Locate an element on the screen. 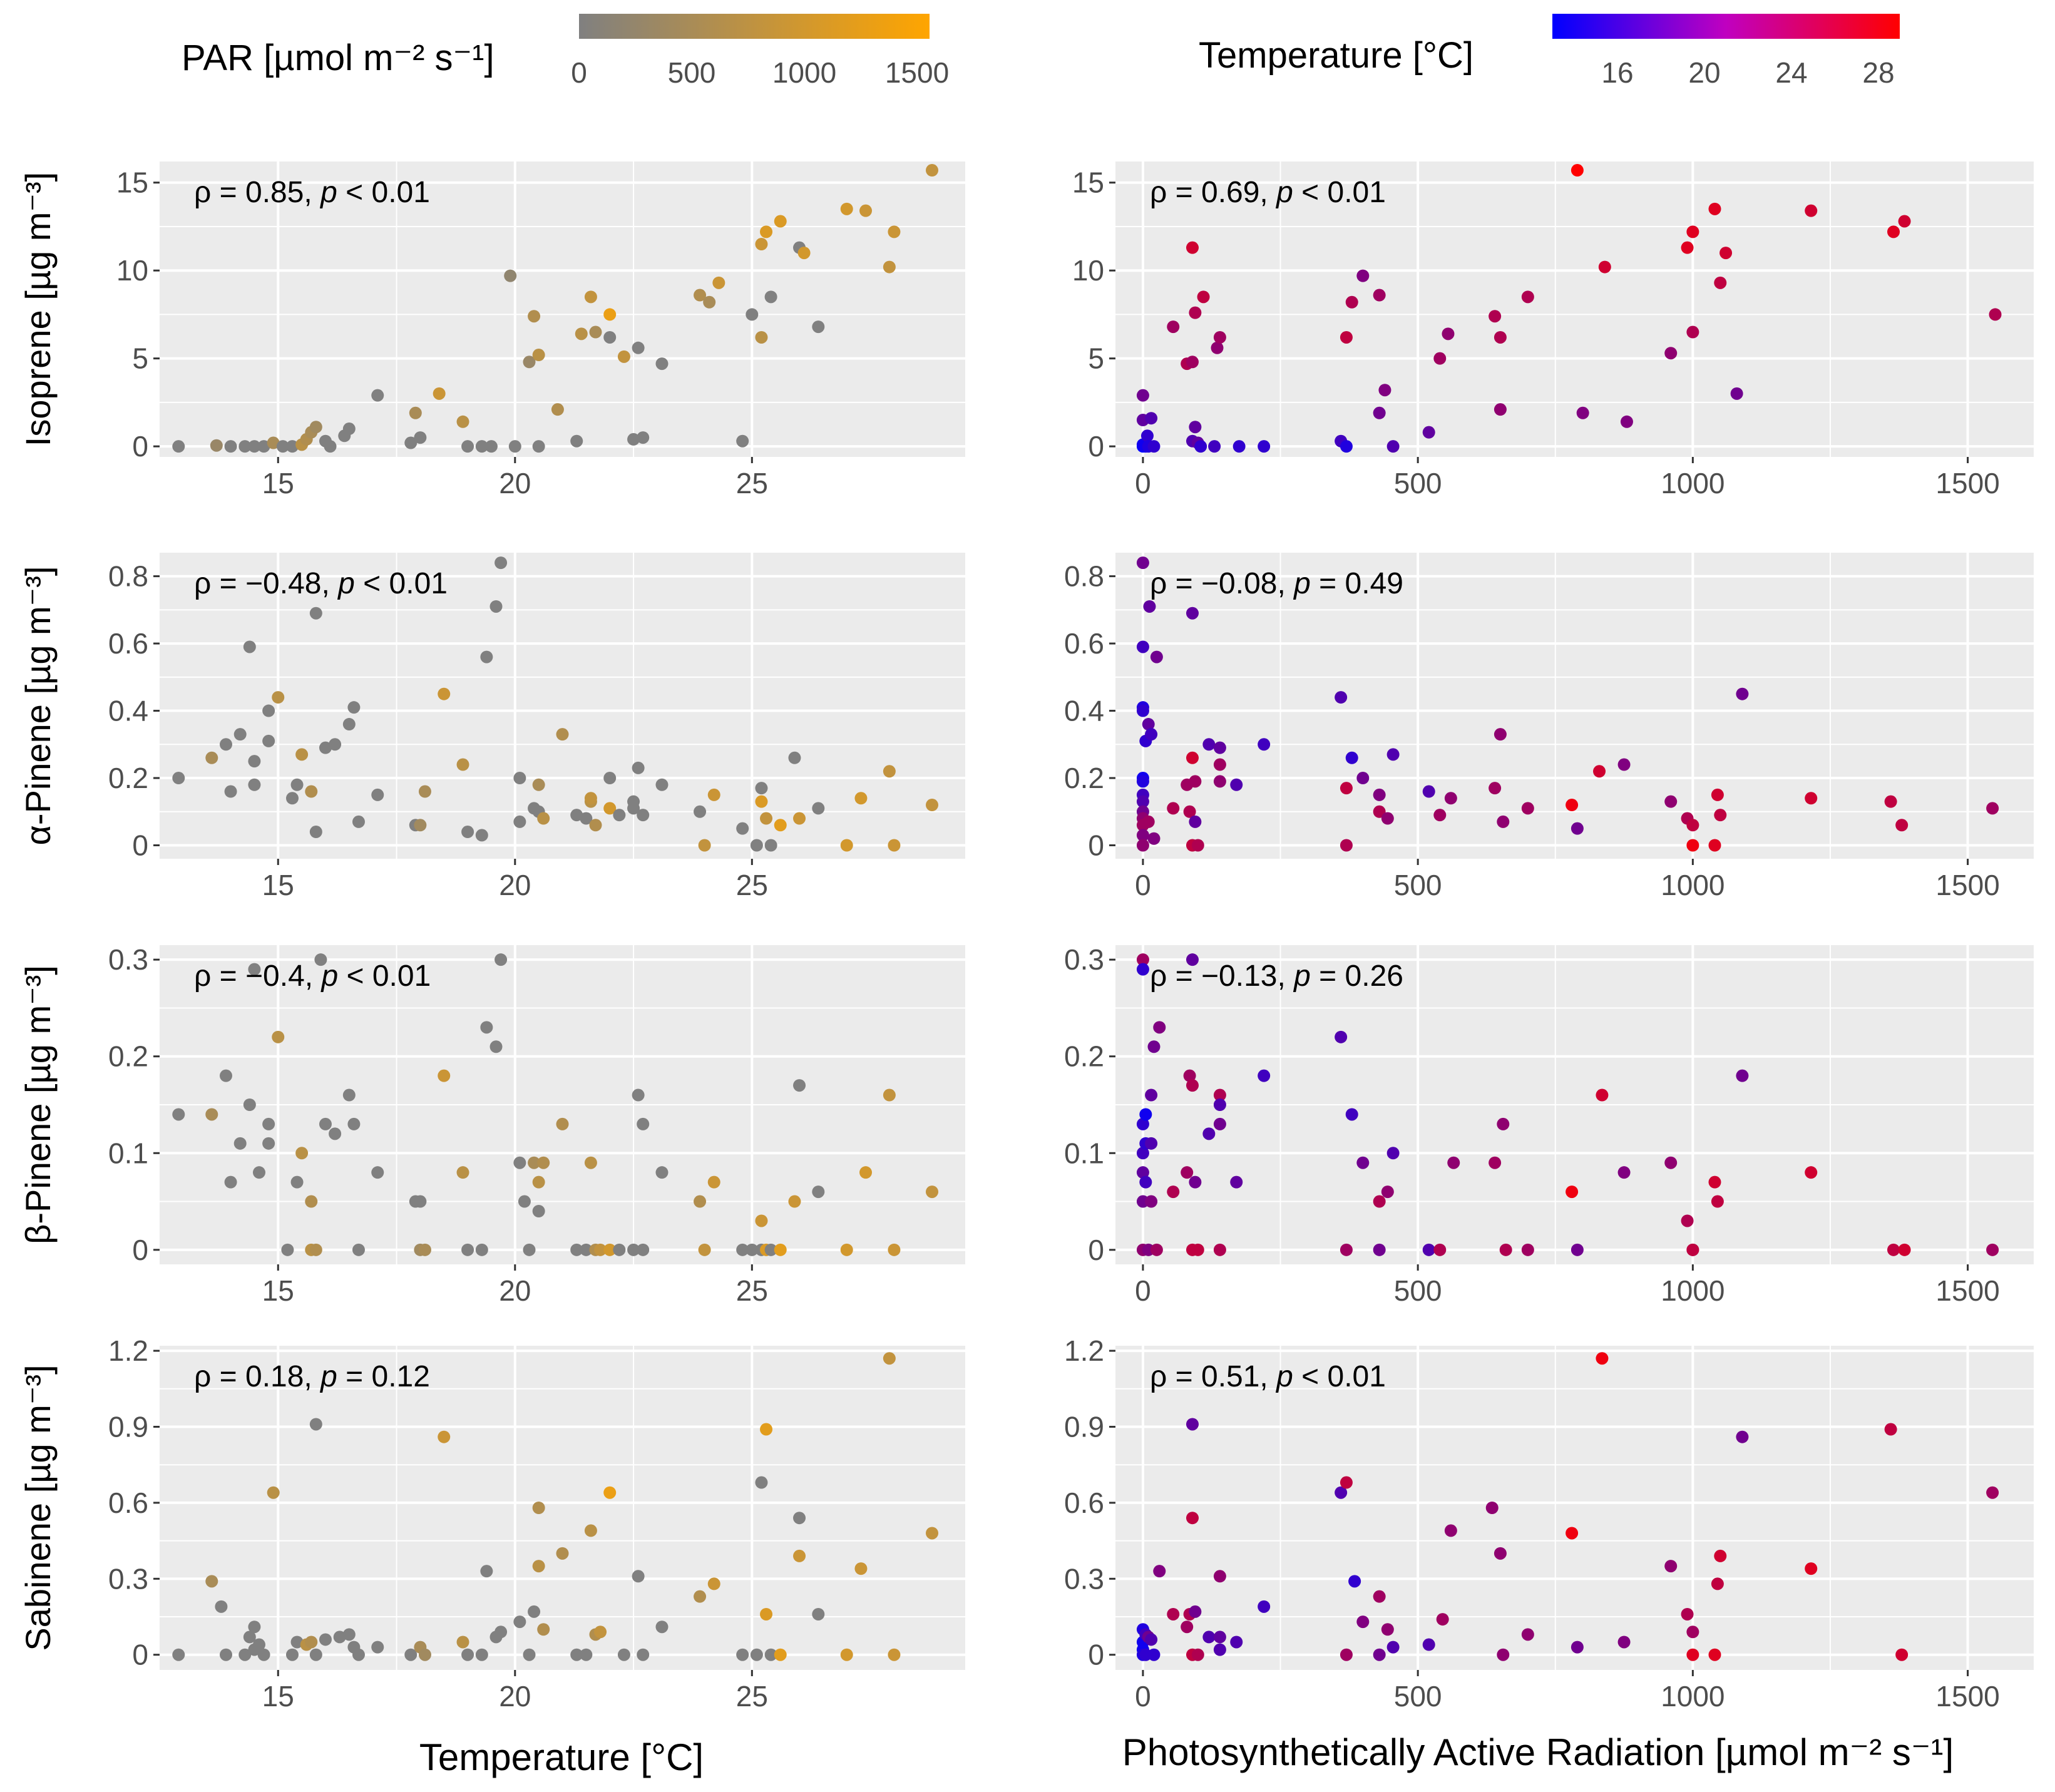 The image size is (2055, 1792). y-tick-label: 5 is located at coordinates (140, 358).